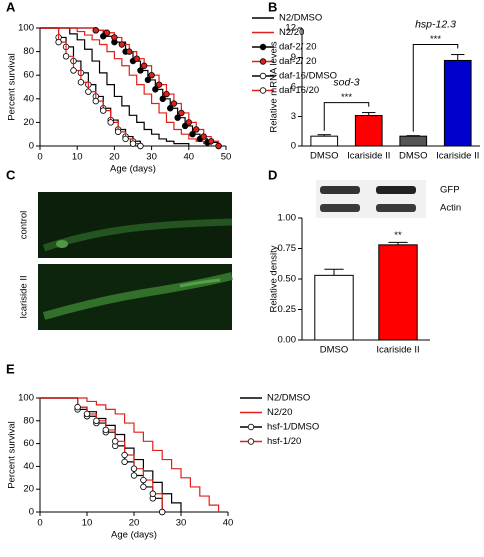  What do you see at coordinates (11, 174) in the screenshot?
I see `panel-label: C` at bounding box center [11, 174].